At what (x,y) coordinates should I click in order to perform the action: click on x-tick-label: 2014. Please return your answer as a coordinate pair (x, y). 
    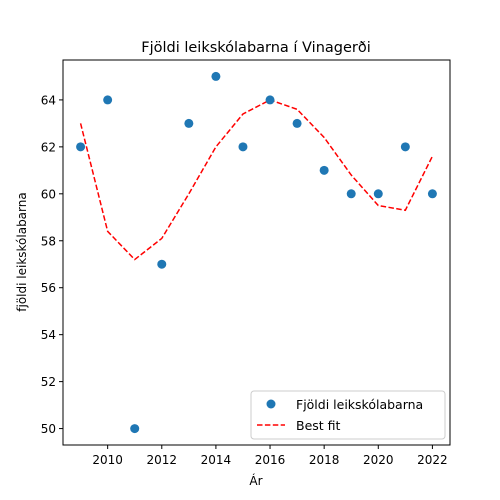
    Looking at the image, I should click on (216, 460).